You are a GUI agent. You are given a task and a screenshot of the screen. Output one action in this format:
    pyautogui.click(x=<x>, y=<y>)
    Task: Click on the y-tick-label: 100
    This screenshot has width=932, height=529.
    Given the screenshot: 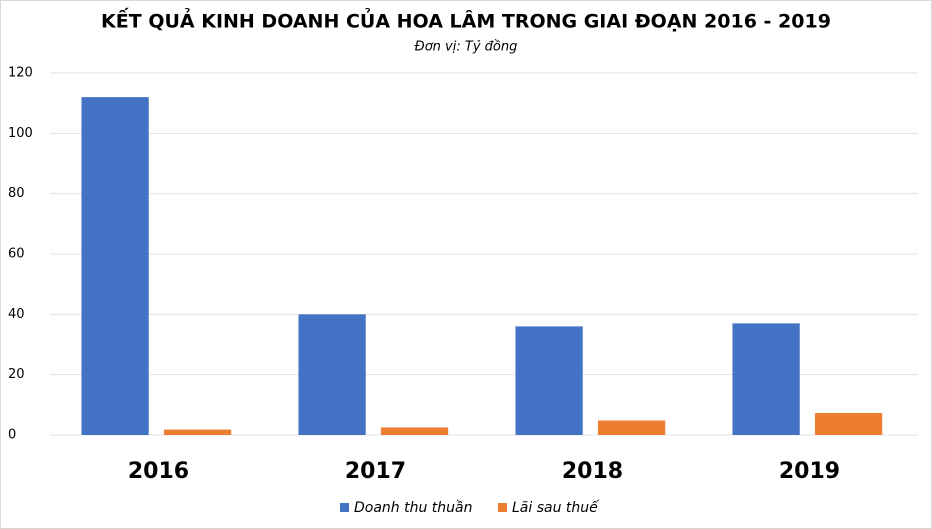 What is the action you would take?
    pyautogui.click(x=20, y=133)
    